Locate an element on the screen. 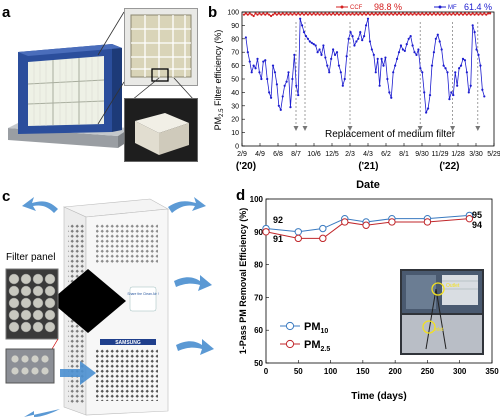 The height and width of the screenshot is (417, 500). legend-pm25-marker is located at coordinates (290, 344).